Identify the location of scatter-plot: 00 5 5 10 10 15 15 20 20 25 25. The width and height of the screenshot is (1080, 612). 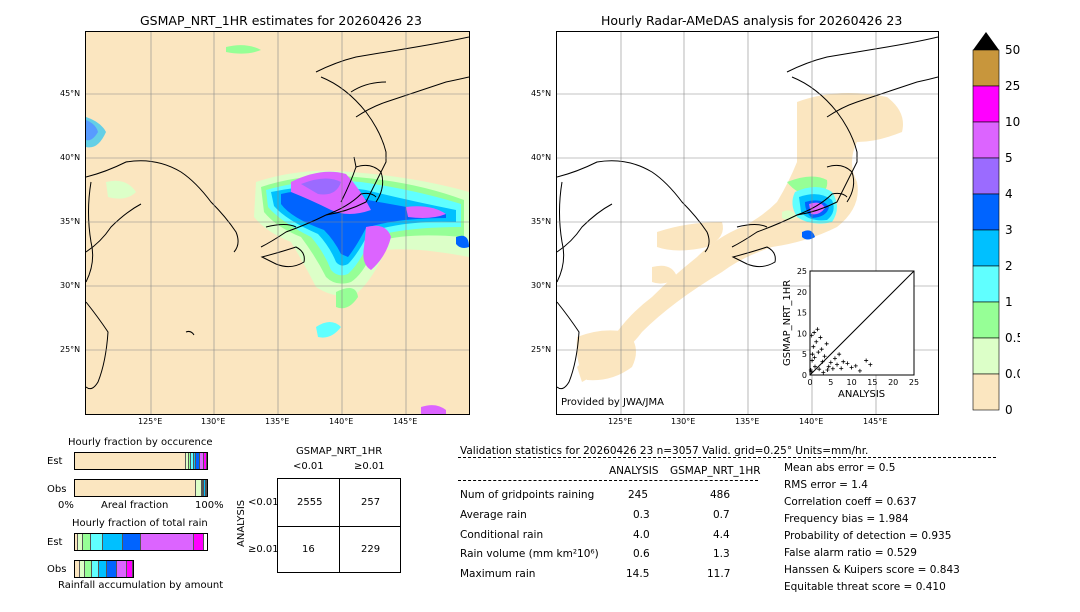
(858, 327).